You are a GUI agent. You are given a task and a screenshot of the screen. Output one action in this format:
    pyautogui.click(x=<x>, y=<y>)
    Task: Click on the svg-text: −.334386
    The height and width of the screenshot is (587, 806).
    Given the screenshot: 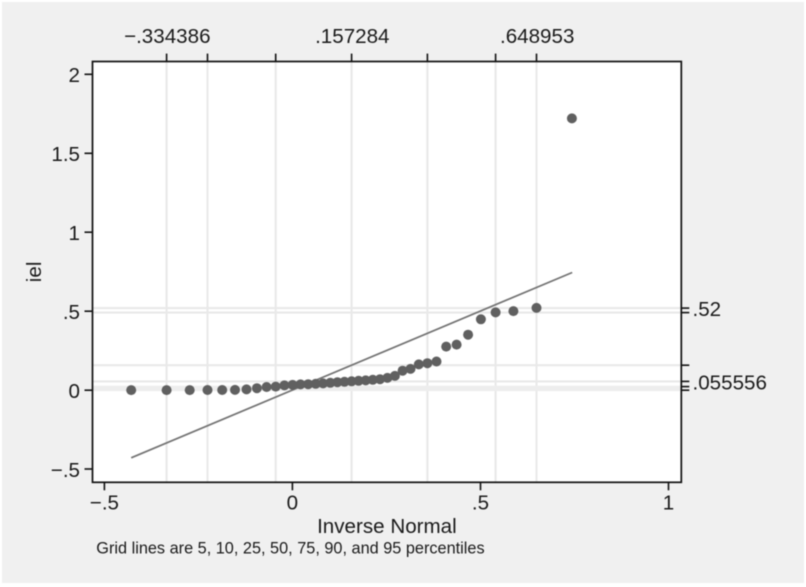 What is the action you would take?
    pyautogui.click(x=167, y=36)
    